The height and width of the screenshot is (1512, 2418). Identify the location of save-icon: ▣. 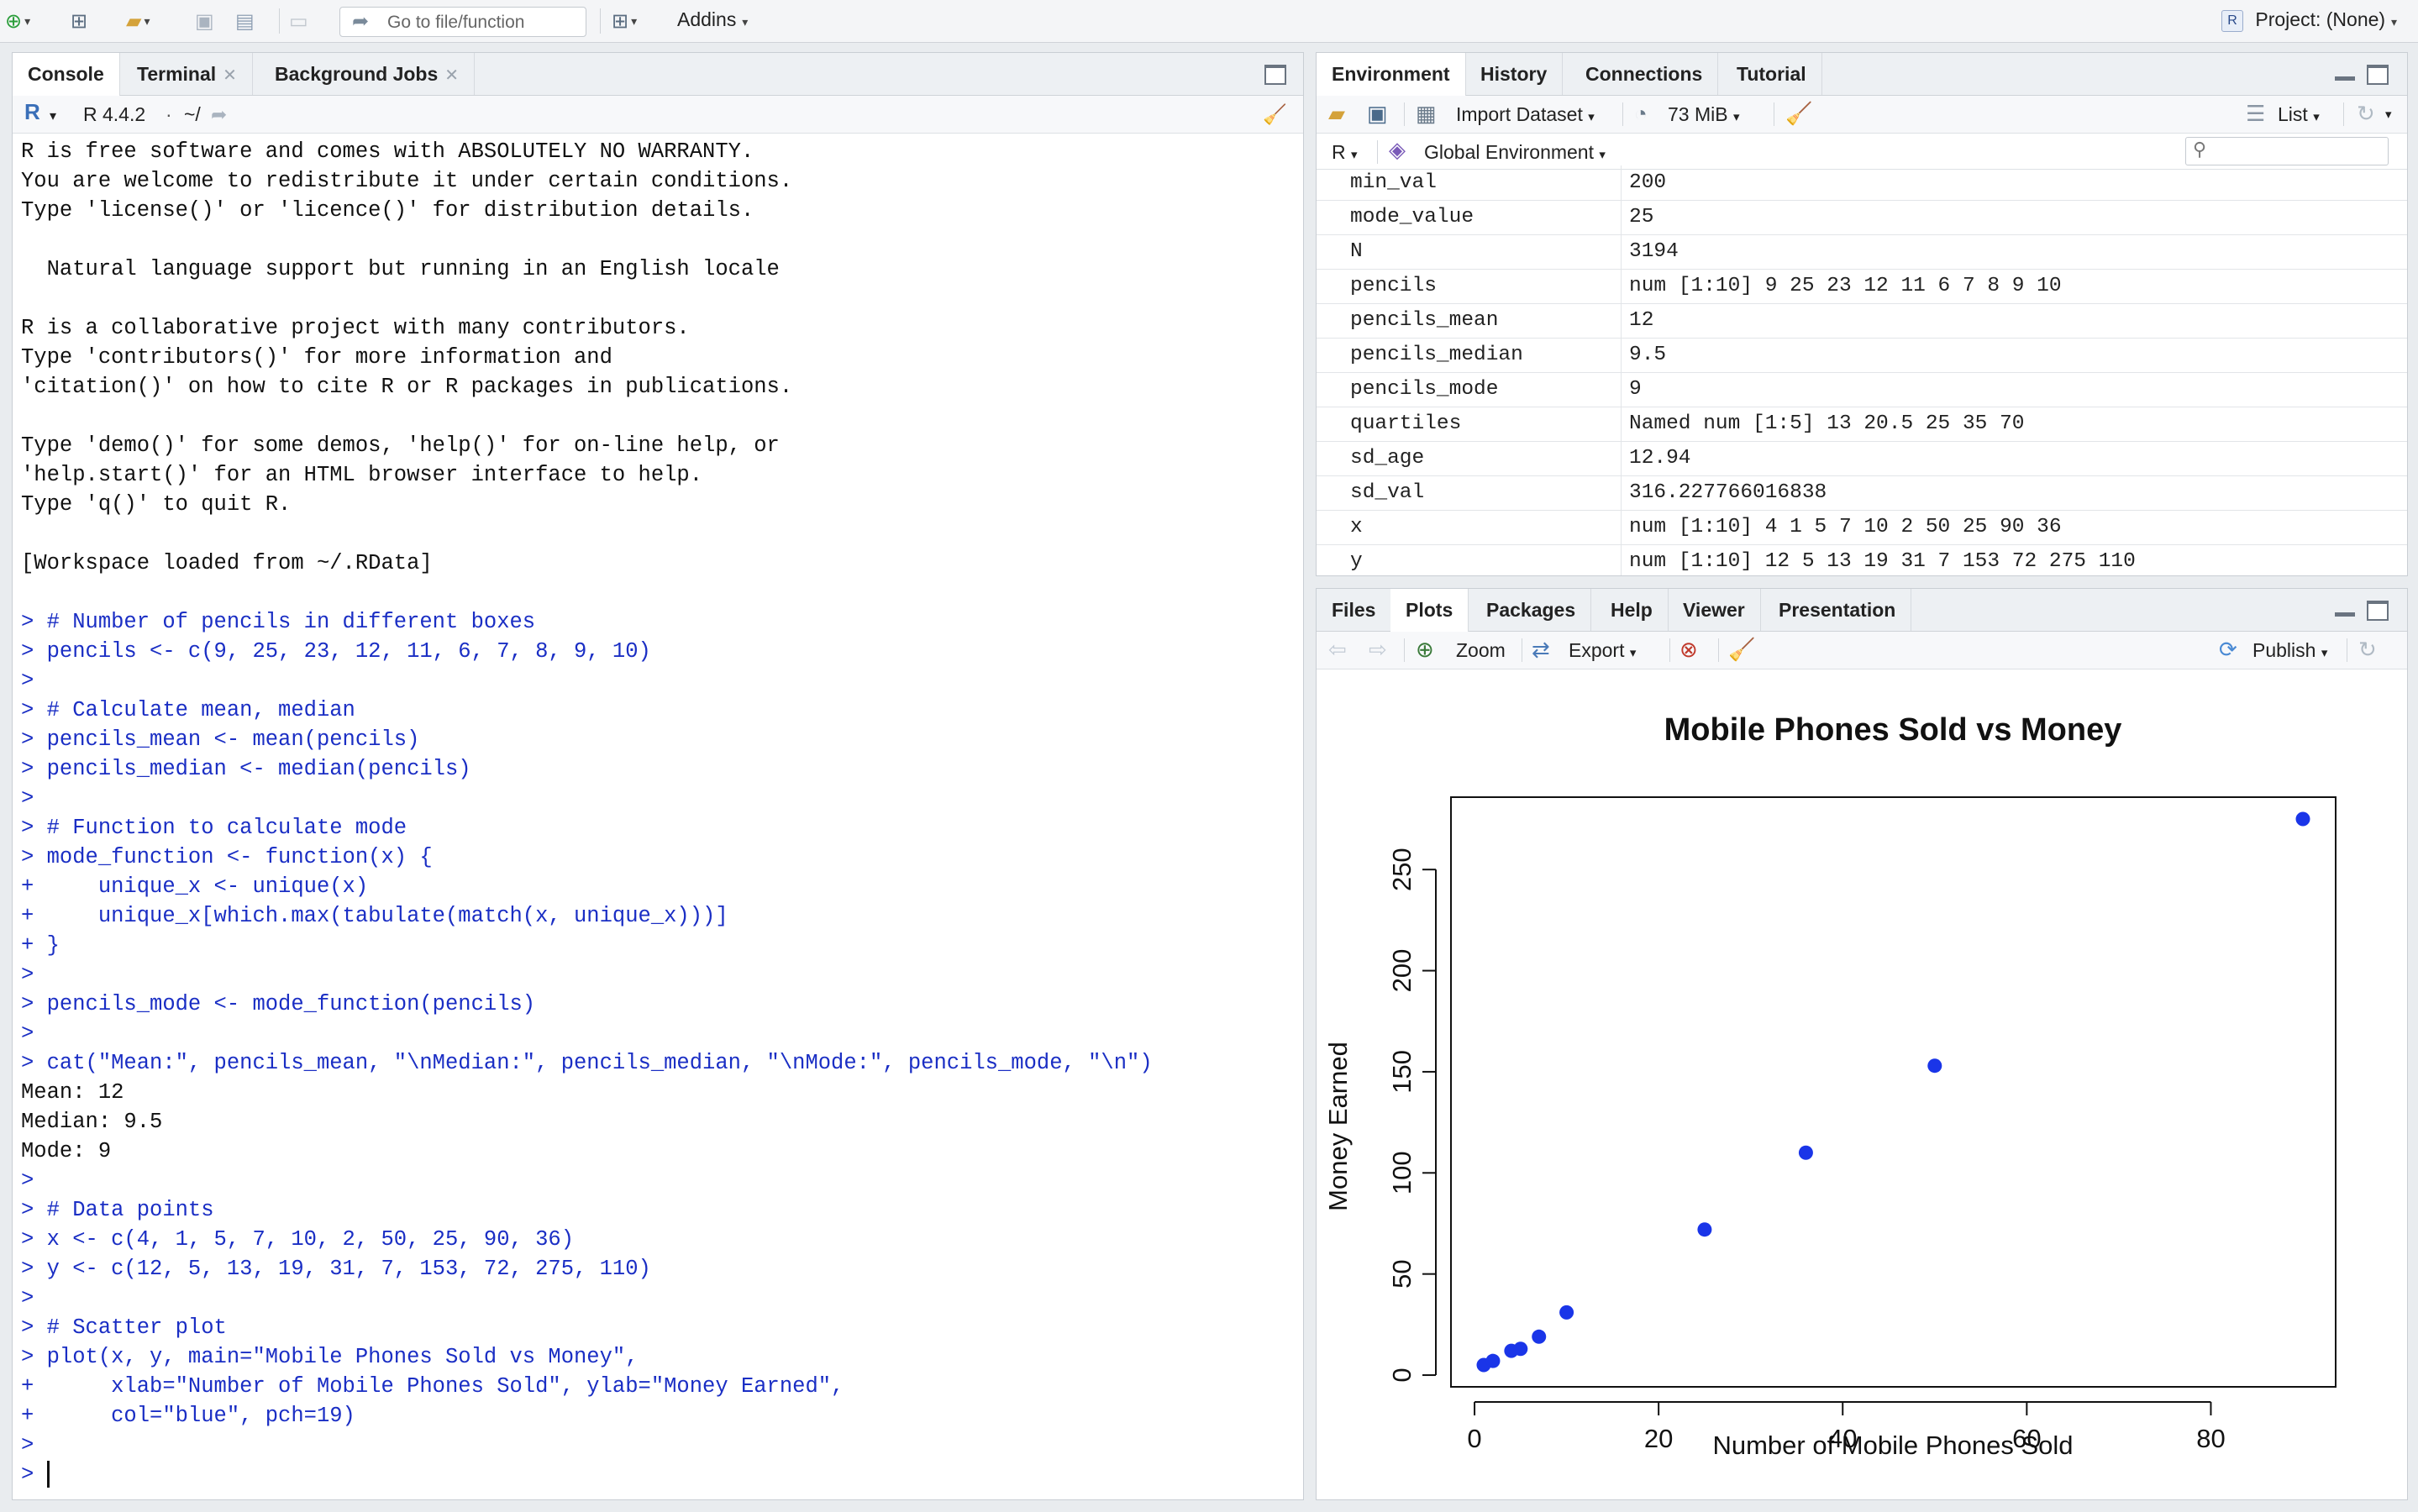
(205, 21).